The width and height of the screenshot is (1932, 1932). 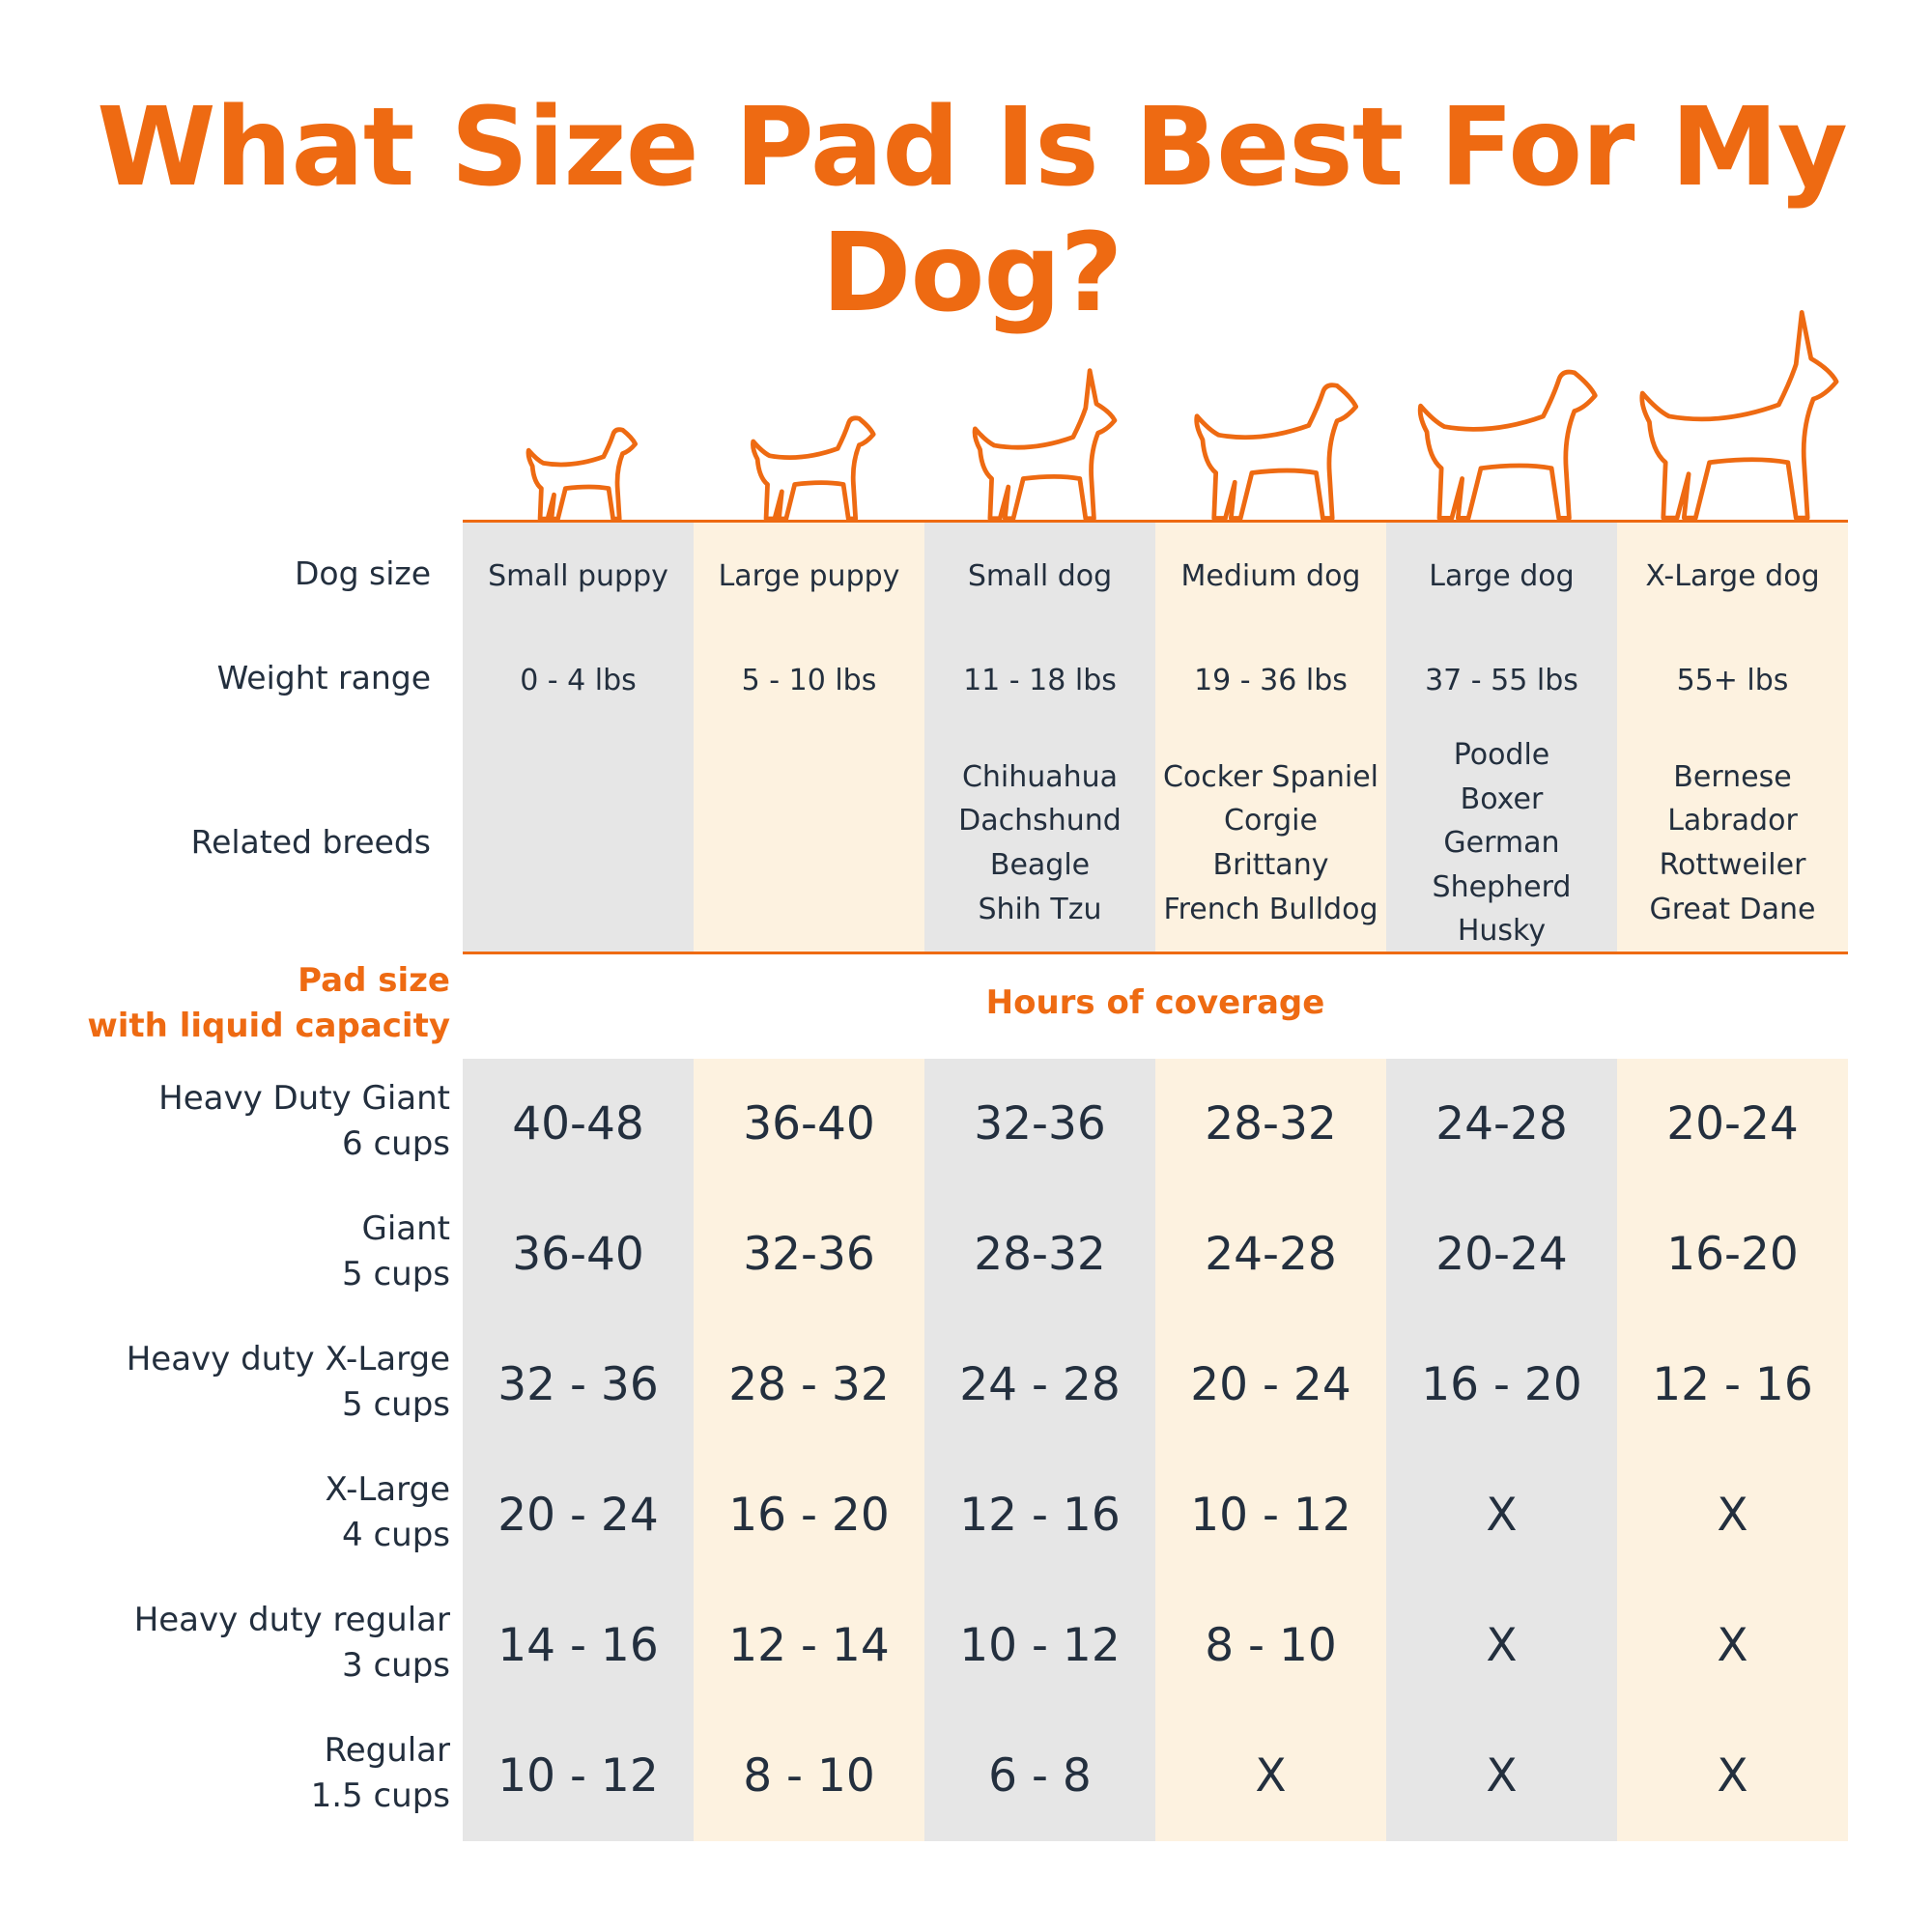 What do you see at coordinates (1501, 680) in the screenshot?
I see `weight-range-label: 37 - 55 lbs` at bounding box center [1501, 680].